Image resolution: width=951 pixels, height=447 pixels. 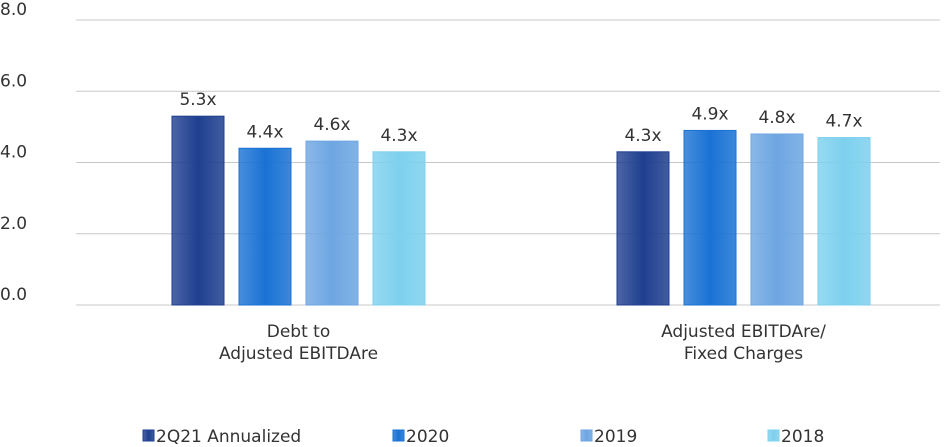 I want to click on y-tick-label: 2.0, so click(x=13, y=224).